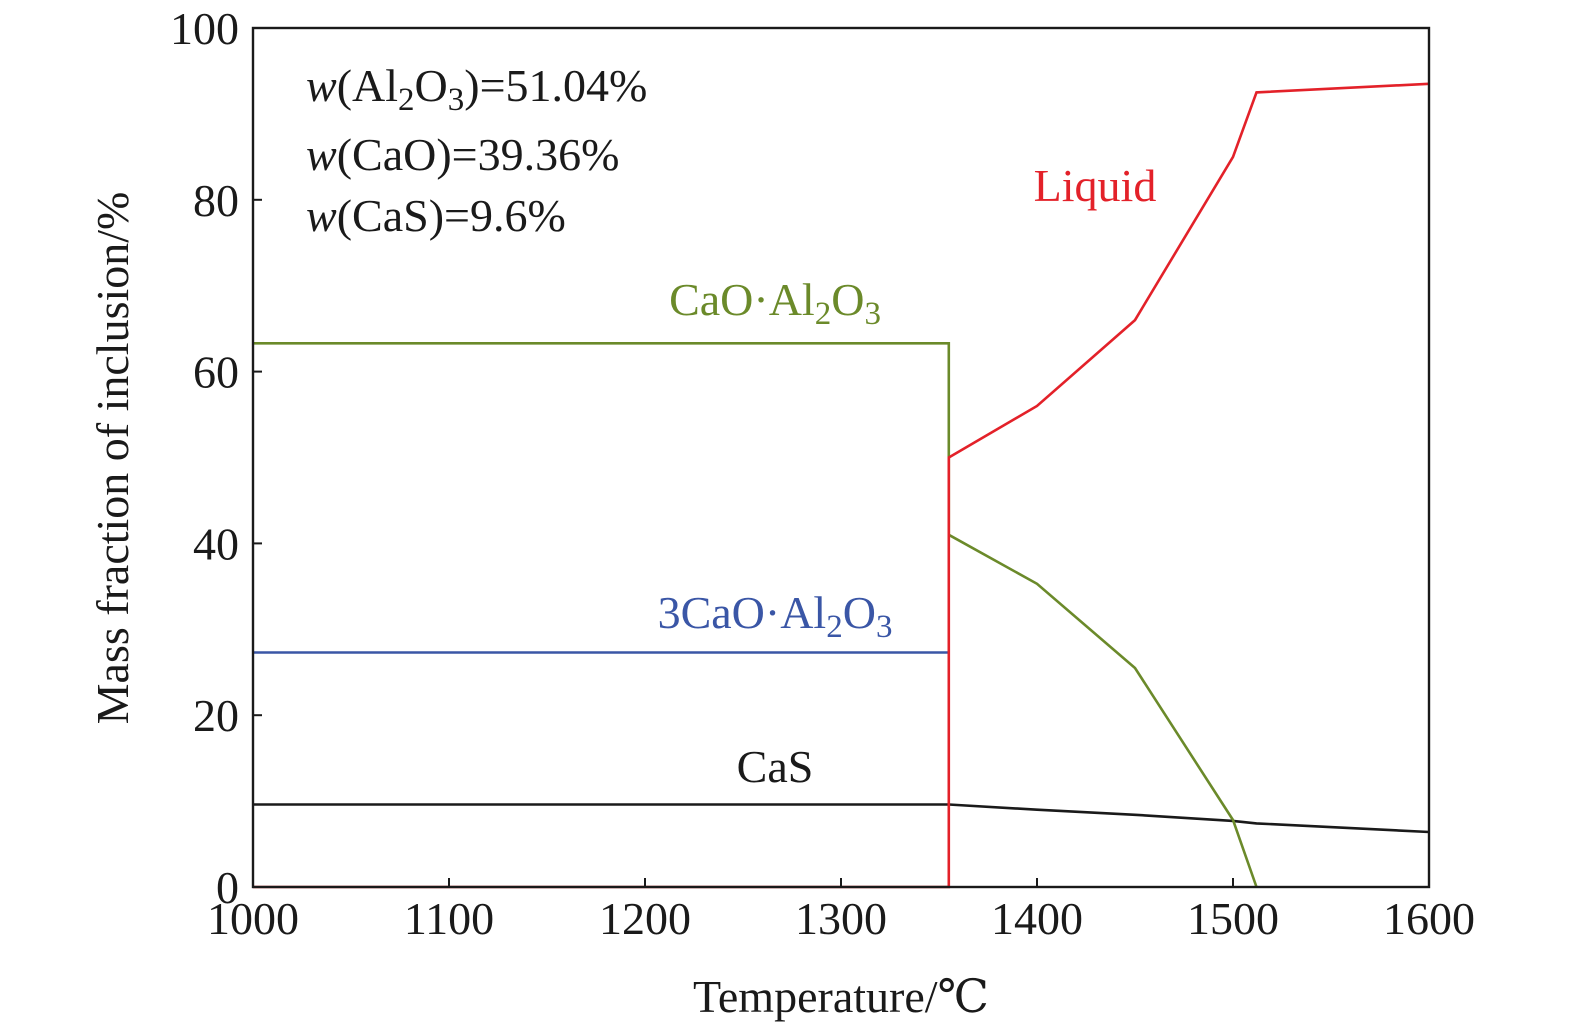 Image resolution: width=1575 pixels, height=1032 pixels. What do you see at coordinates (456, 100) in the screenshot?
I see `annotation-species: 3` at bounding box center [456, 100].